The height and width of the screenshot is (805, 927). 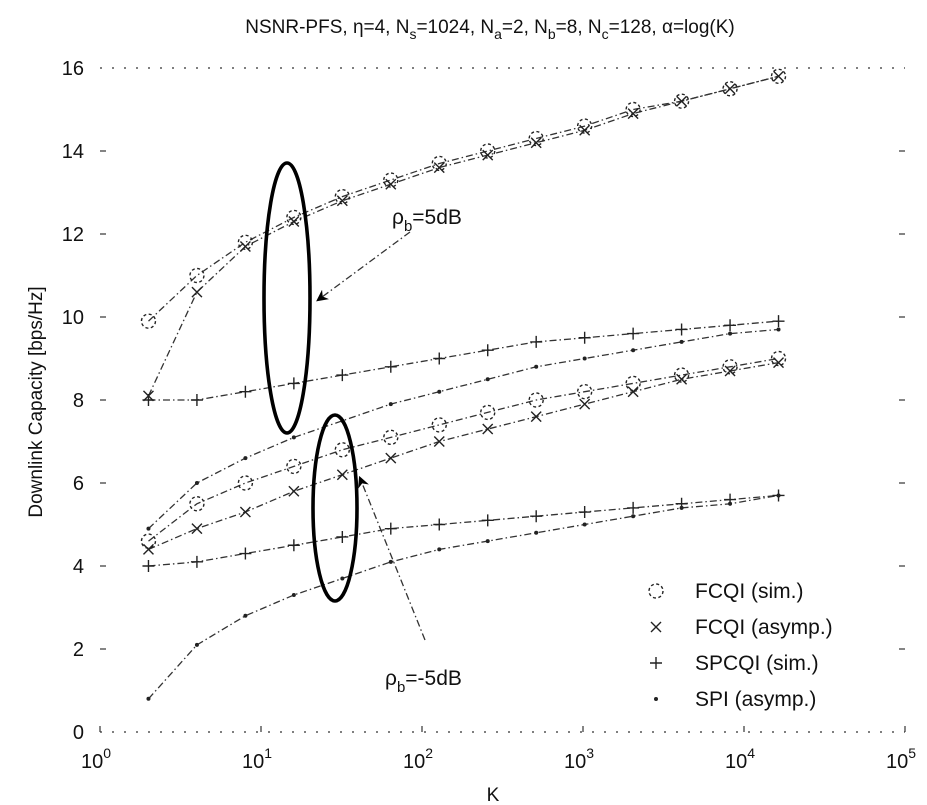 I want to click on legend-item-fcqi-asymp: FCQI (asymp.), so click(x=741, y=627).